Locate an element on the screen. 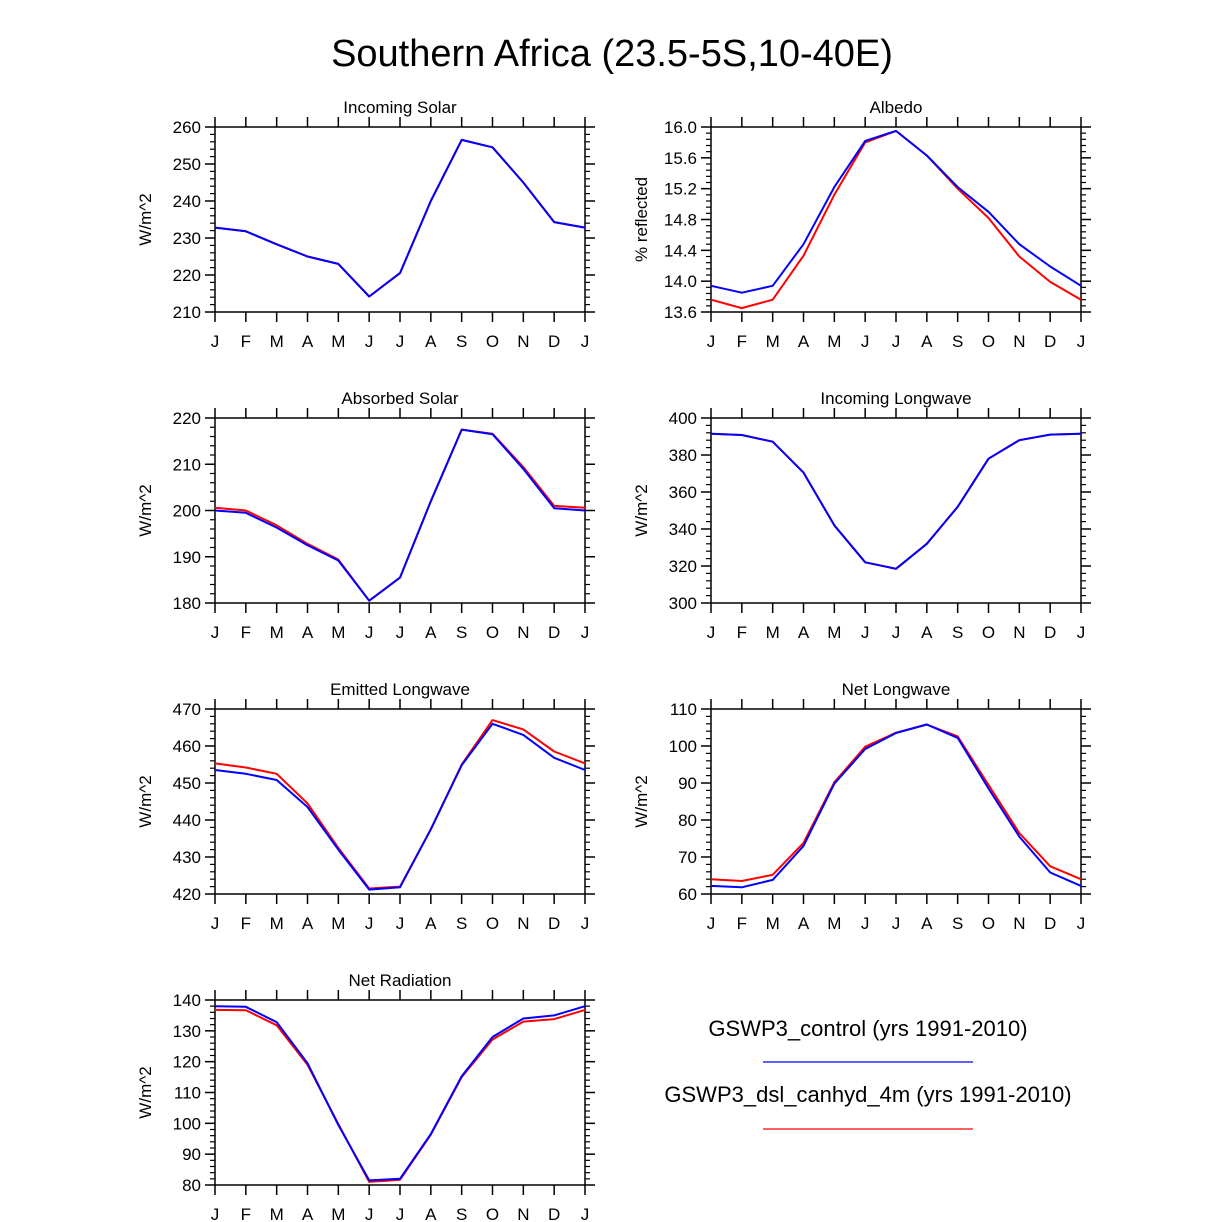  y-tick-label: 440 is located at coordinates (187, 820).